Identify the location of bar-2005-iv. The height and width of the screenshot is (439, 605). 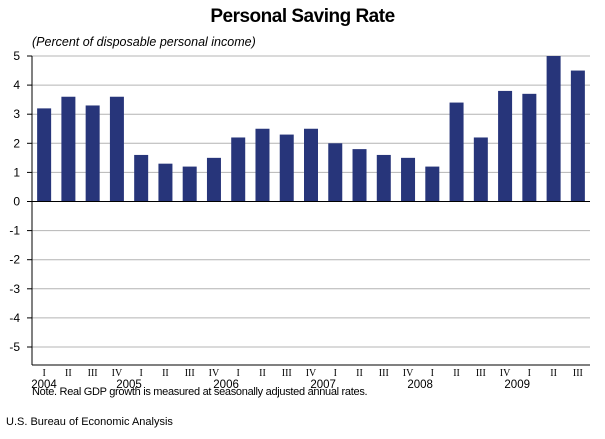
(213, 179).